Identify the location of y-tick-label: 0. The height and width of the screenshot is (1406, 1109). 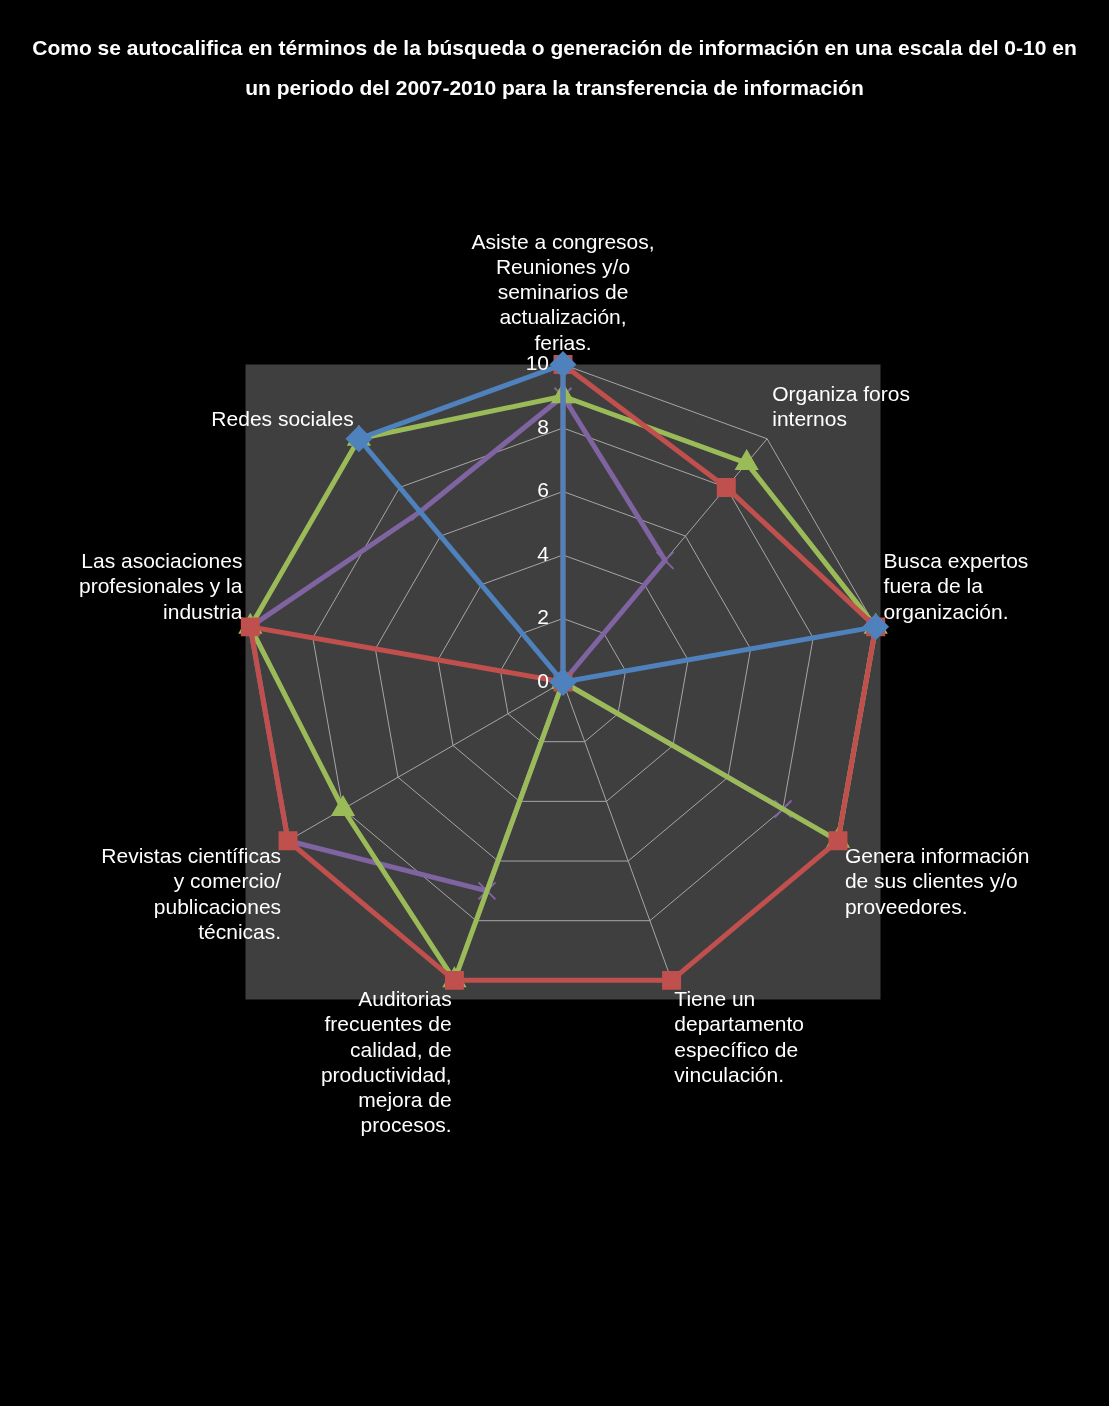
(543, 680).